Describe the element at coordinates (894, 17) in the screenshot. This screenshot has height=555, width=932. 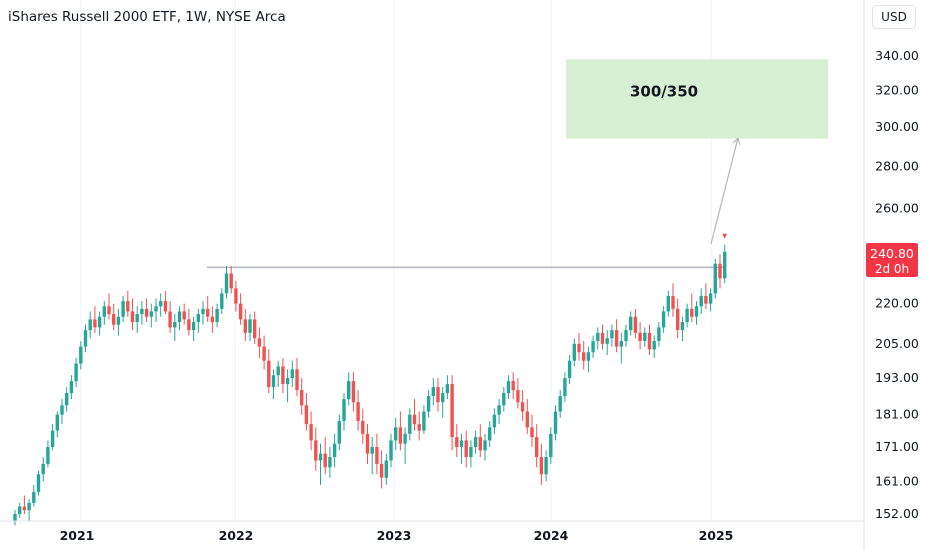
I see `currency-selector: USD` at that location.